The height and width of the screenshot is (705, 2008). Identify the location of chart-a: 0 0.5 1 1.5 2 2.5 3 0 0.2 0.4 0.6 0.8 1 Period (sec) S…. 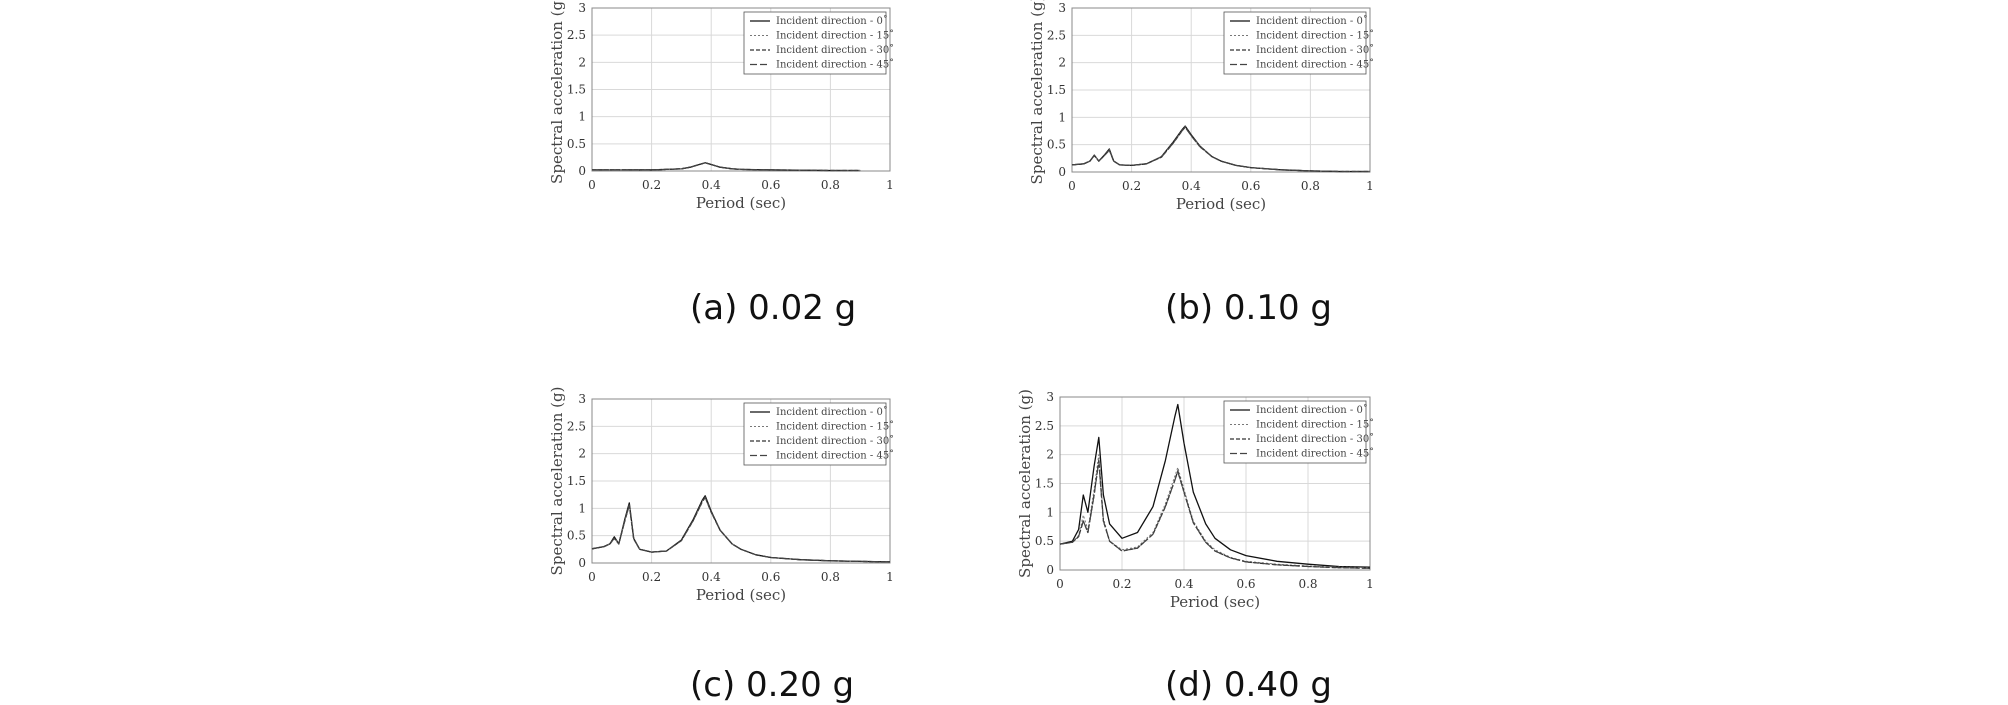
(721, 106).